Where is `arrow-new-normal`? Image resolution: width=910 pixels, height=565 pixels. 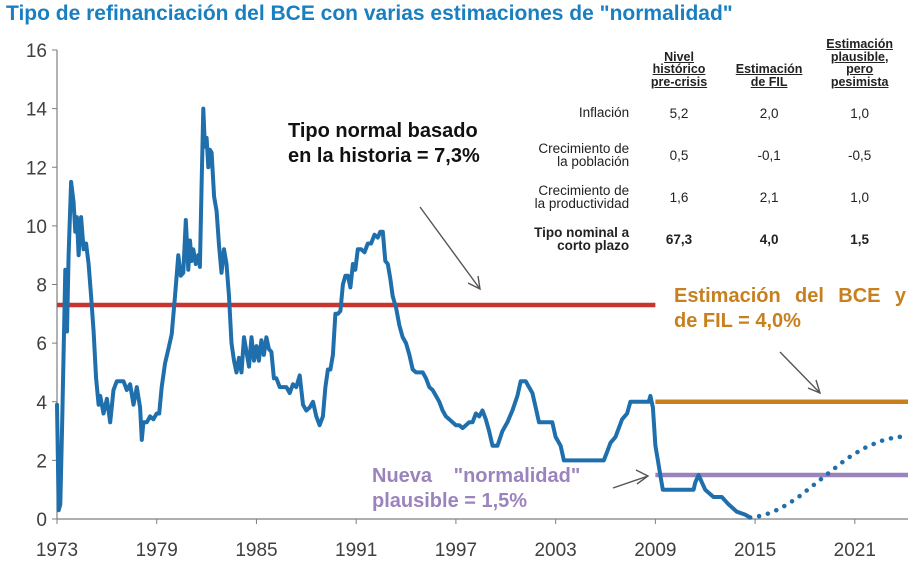 arrow-new-normal is located at coordinates (630, 482).